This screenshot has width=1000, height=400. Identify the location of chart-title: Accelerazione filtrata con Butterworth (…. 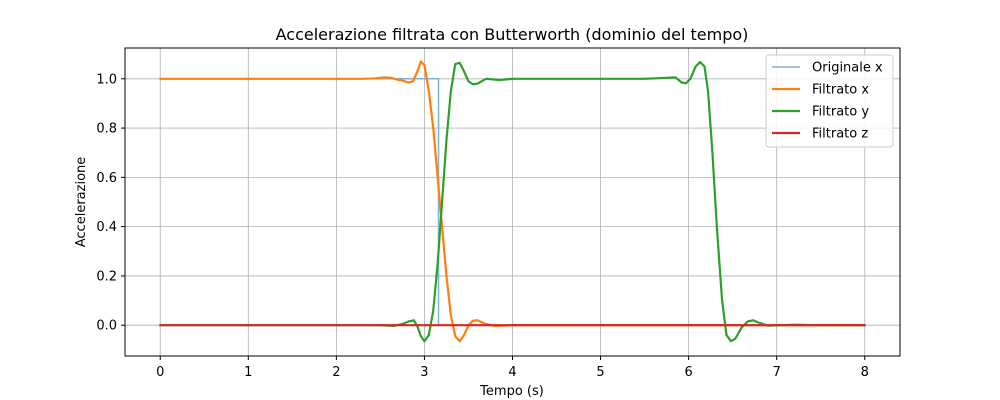
(512, 34).